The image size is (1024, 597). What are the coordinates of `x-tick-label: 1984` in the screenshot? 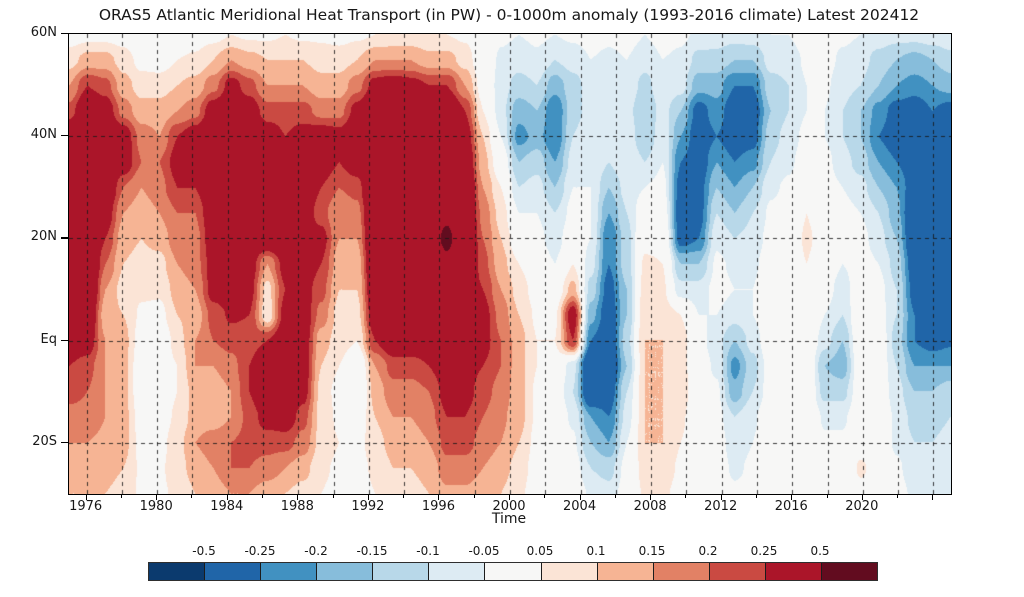 It's located at (227, 506).